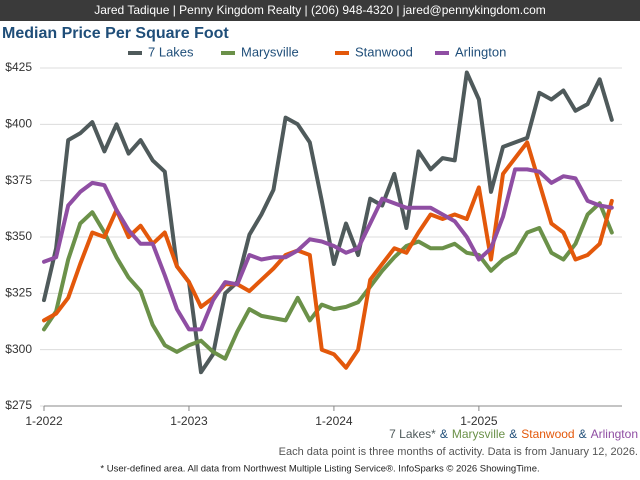 The image size is (640, 480). What do you see at coordinates (44, 421) in the screenshot?
I see `x-tick-label: 1-2022` at bounding box center [44, 421].